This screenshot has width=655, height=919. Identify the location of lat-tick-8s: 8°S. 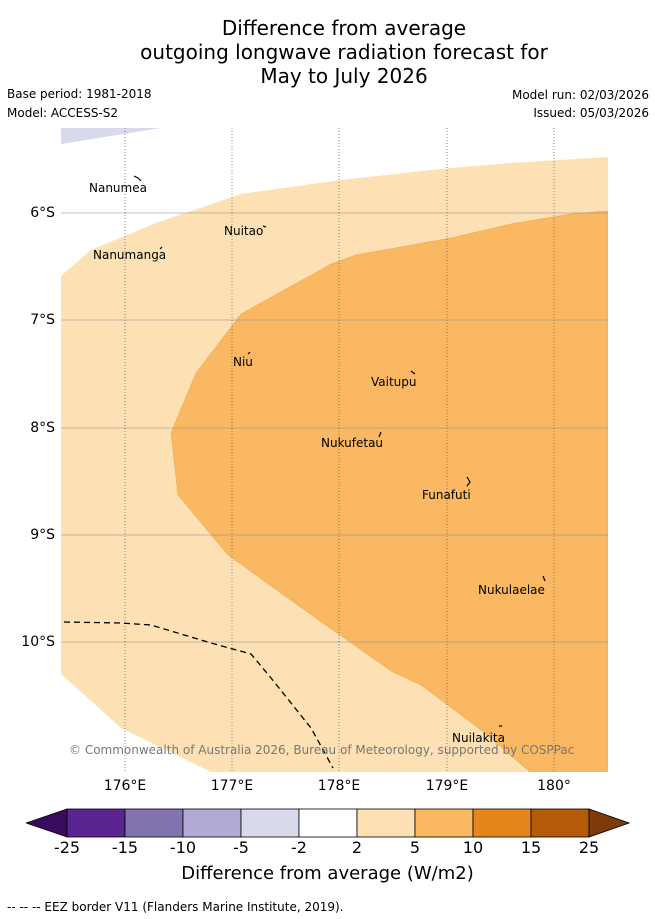
(42, 428).